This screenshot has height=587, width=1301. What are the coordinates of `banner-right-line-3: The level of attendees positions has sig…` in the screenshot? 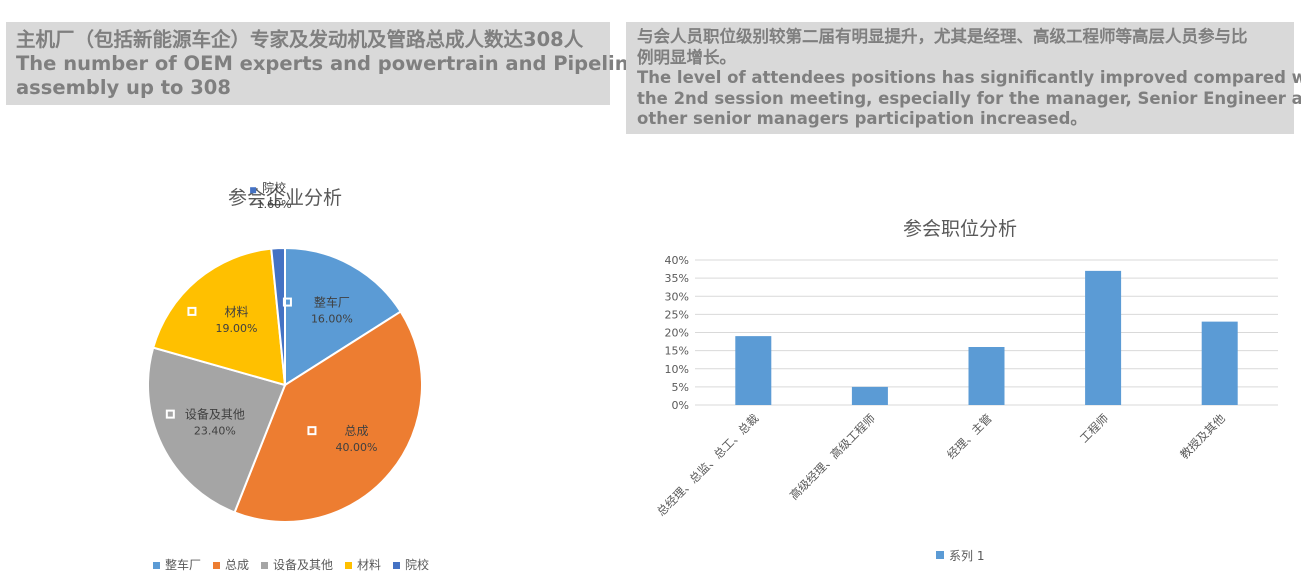 It's located at (969, 77).